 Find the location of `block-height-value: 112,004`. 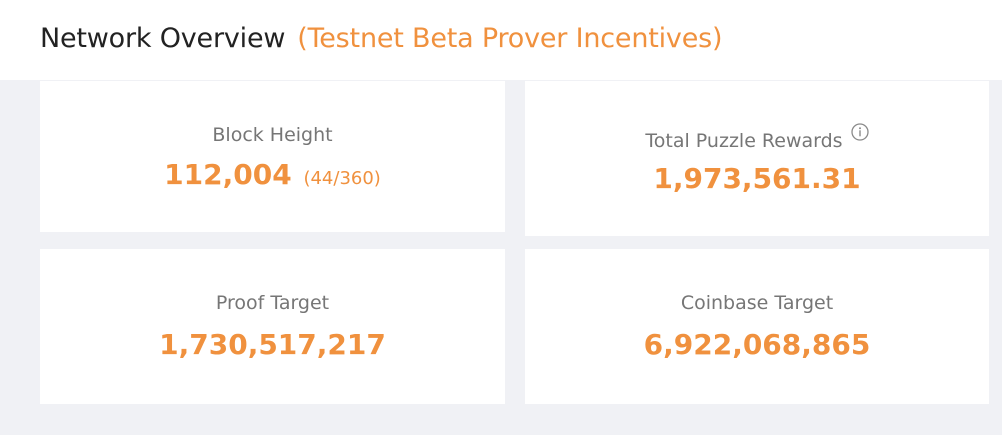

block-height-value: 112,004 is located at coordinates (228, 174).